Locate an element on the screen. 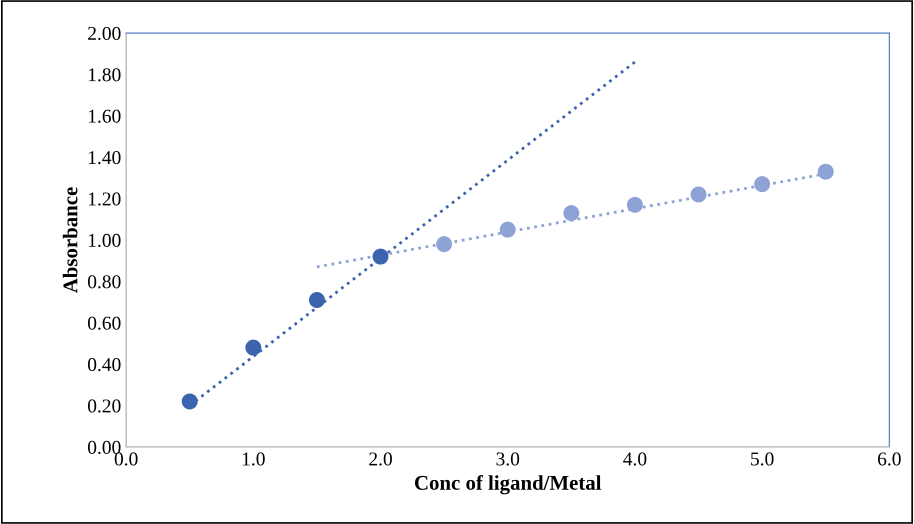  x-tick-label: 0.0 is located at coordinates (126, 459).